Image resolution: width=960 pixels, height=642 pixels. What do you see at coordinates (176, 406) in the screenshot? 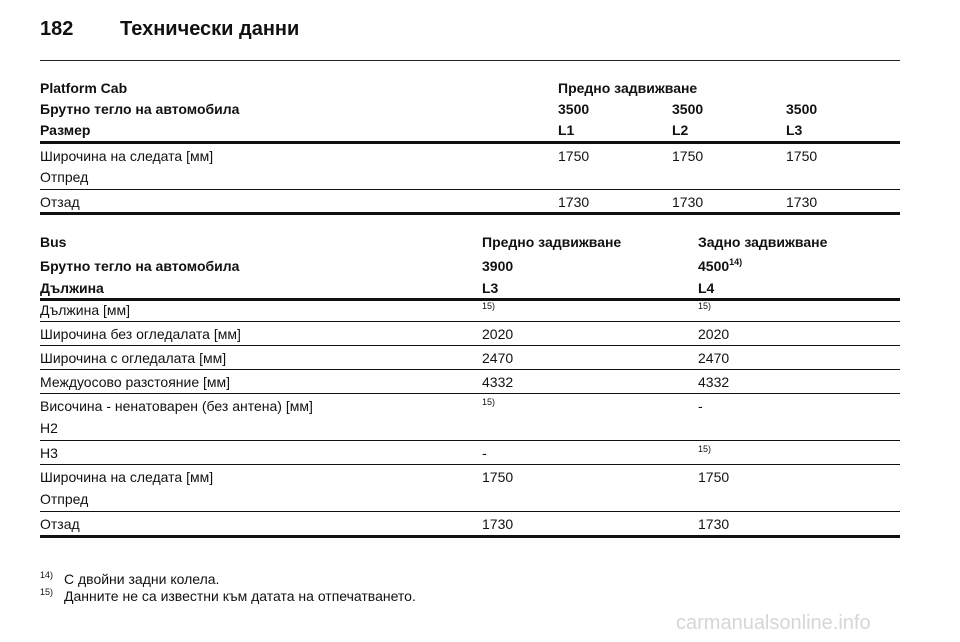
I see `table-row-label: Височина - ненатоварен (без антена) [мм]` at bounding box center [176, 406].